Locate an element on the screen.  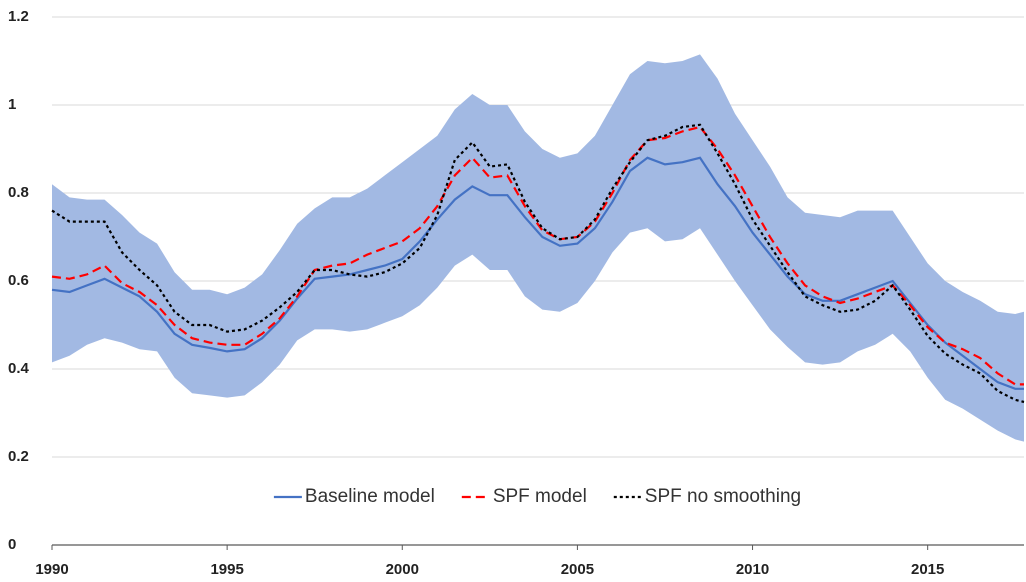
y-tick-label: 0.8 is located at coordinates (18, 192).